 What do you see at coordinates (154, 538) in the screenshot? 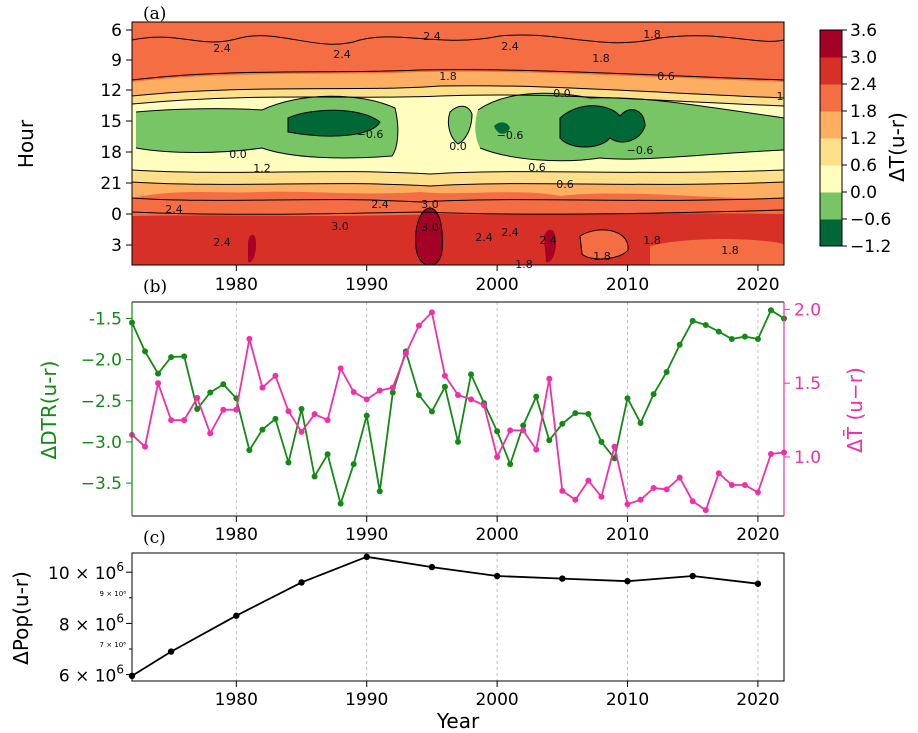
I see `panel-label-c: (c)` at bounding box center [154, 538].